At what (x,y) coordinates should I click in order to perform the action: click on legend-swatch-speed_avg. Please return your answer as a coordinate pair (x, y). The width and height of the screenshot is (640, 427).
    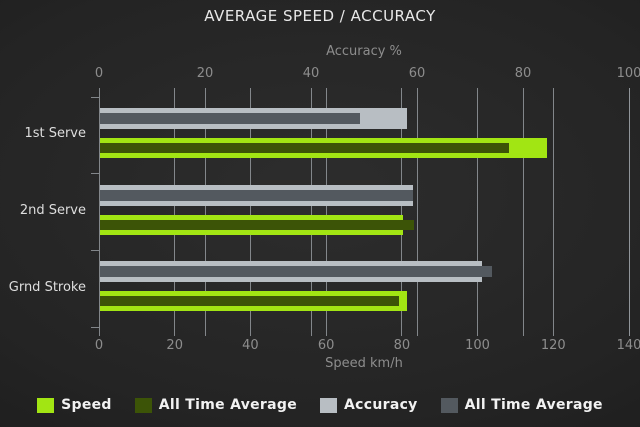
    Looking at the image, I should click on (143, 405).